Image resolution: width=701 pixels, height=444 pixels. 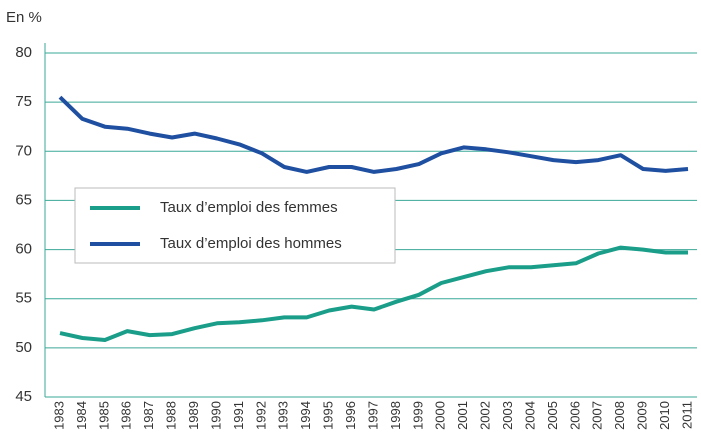 What do you see at coordinates (395, 415) in the screenshot?
I see `x-tick-label: 1998` at bounding box center [395, 415].